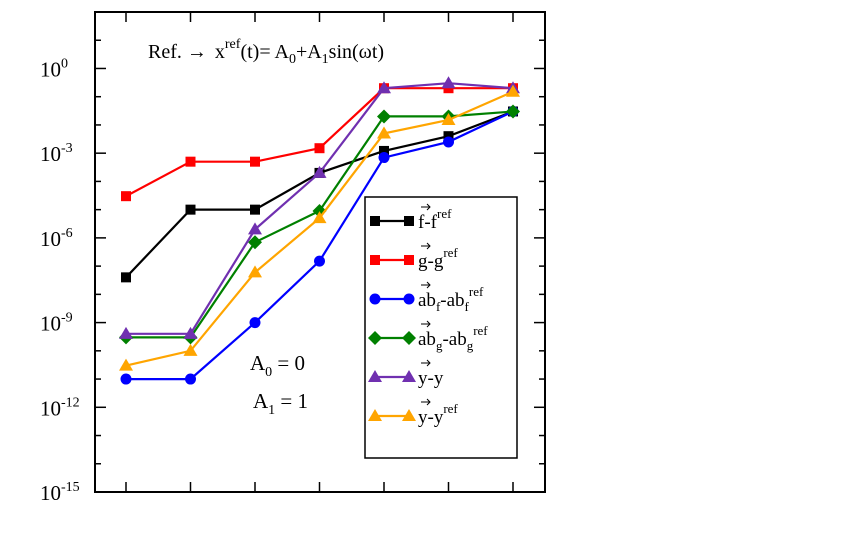 The height and width of the screenshot is (551, 859). I want to click on data-point-y-yhat-B, so click(190, 332).